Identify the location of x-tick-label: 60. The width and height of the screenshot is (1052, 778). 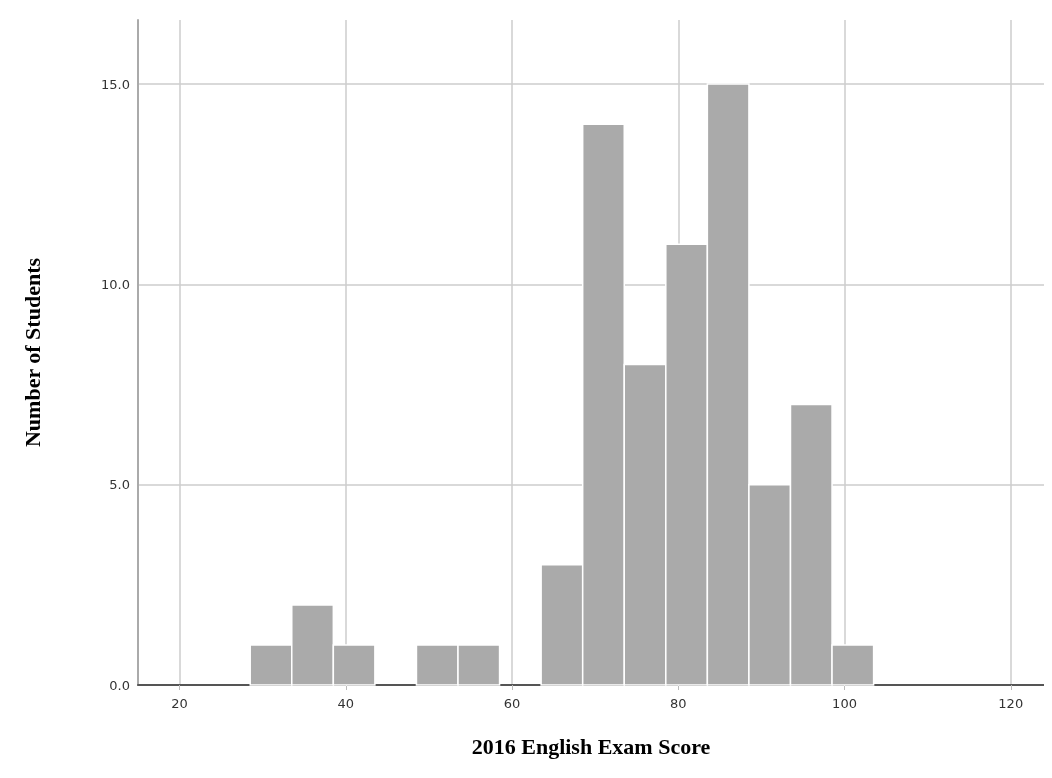
(512, 703).